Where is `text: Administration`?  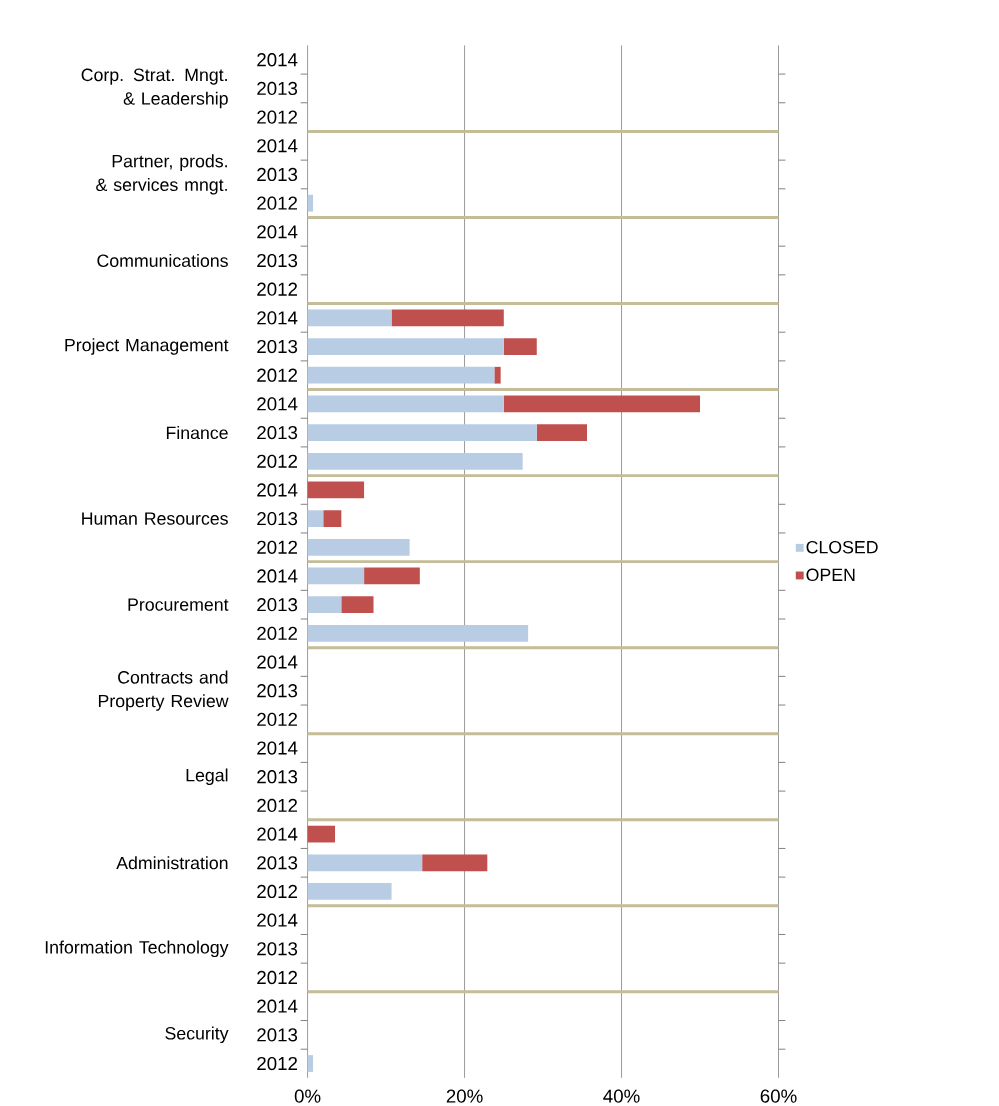
text: Administration is located at coordinates (172, 863).